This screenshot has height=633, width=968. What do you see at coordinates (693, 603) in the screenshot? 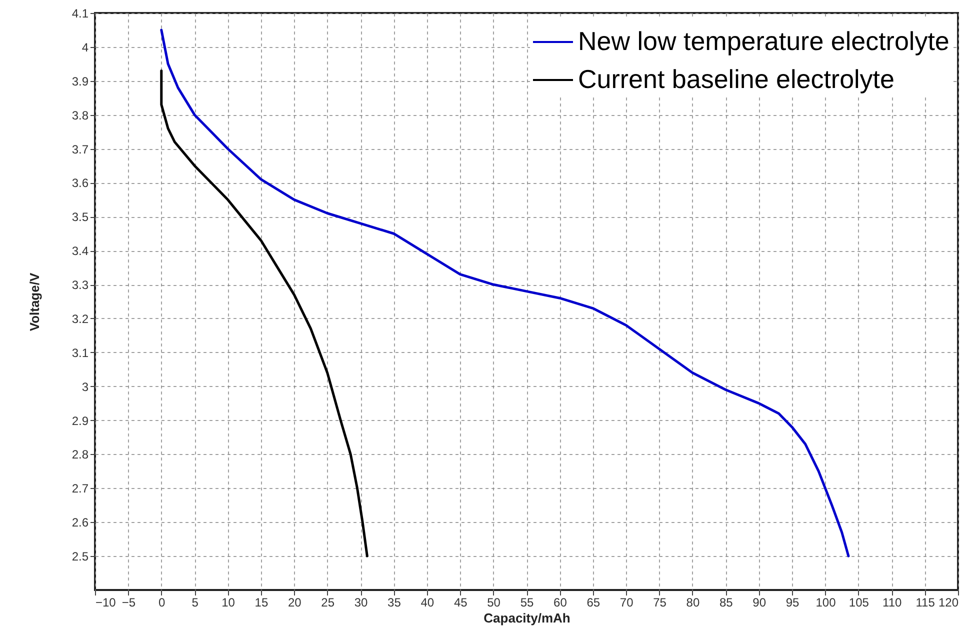
I see `x-tick-label: 80` at bounding box center [693, 603].